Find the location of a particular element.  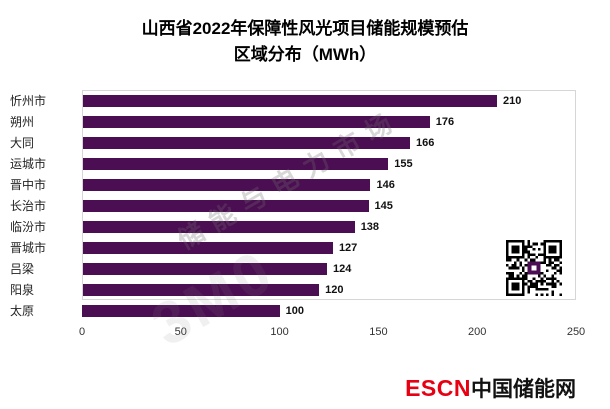

bar-track: 127 is located at coordinates (329, 247).